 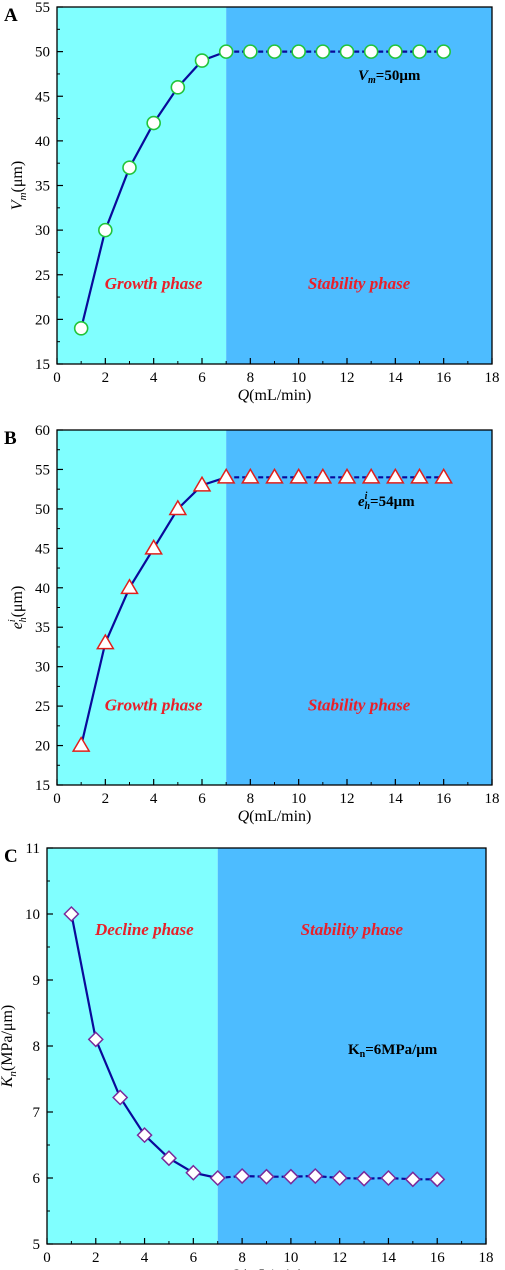 What do you see at coordinates (37, 981) in the screenshot?
I see `y-tick-label: 9` at bounding box center [37, 981].